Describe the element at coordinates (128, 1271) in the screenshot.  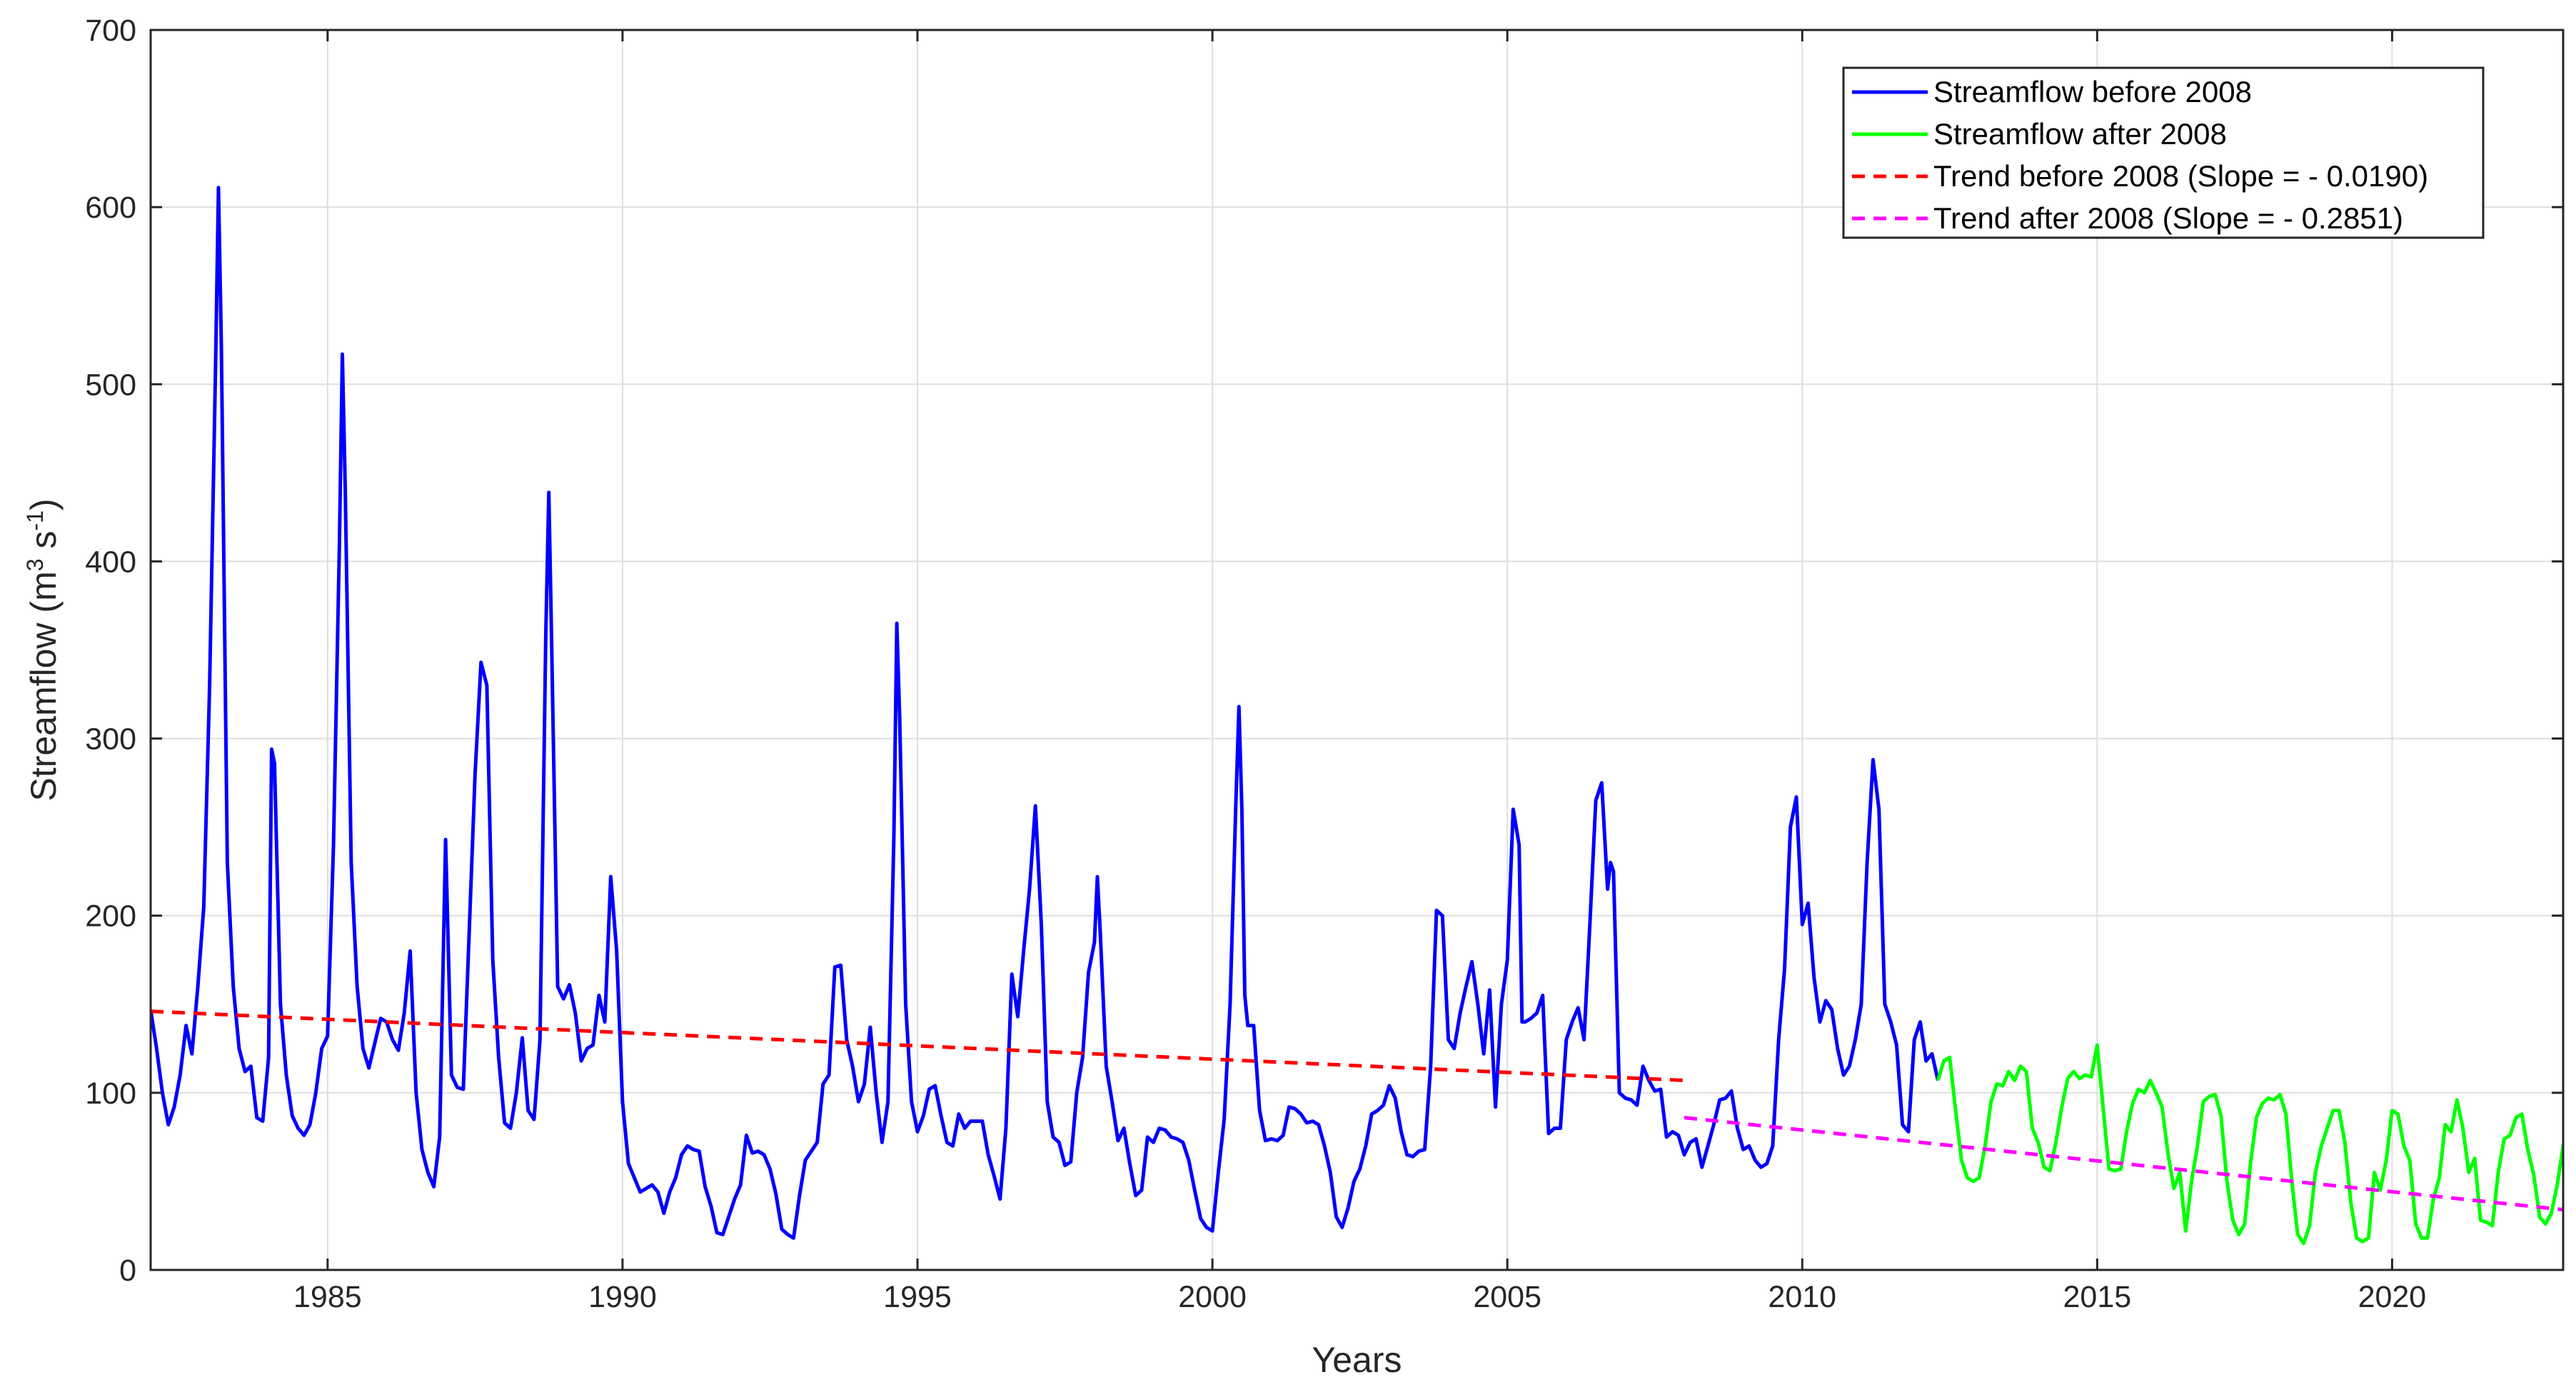
I see `y-tick-label: 0` at that location.